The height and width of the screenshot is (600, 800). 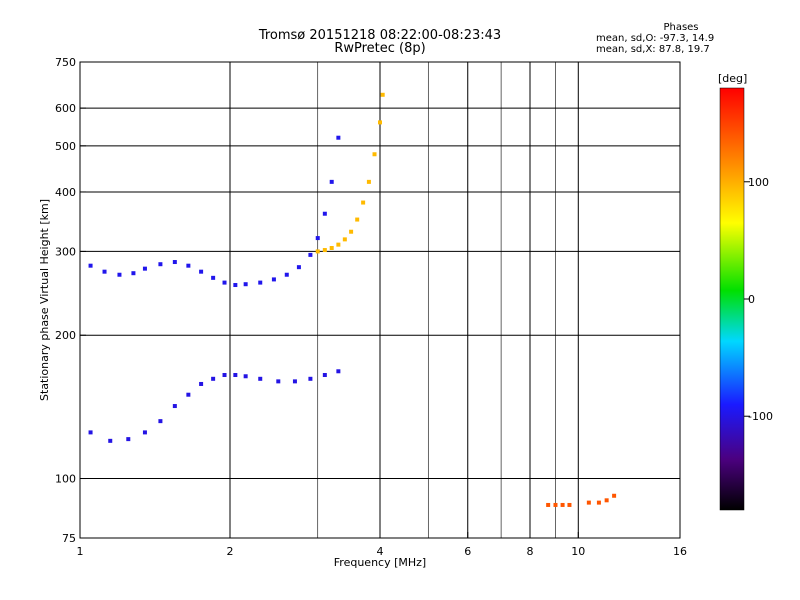 I want to click on x-tick-label: 1, so click(x=80, y=551).